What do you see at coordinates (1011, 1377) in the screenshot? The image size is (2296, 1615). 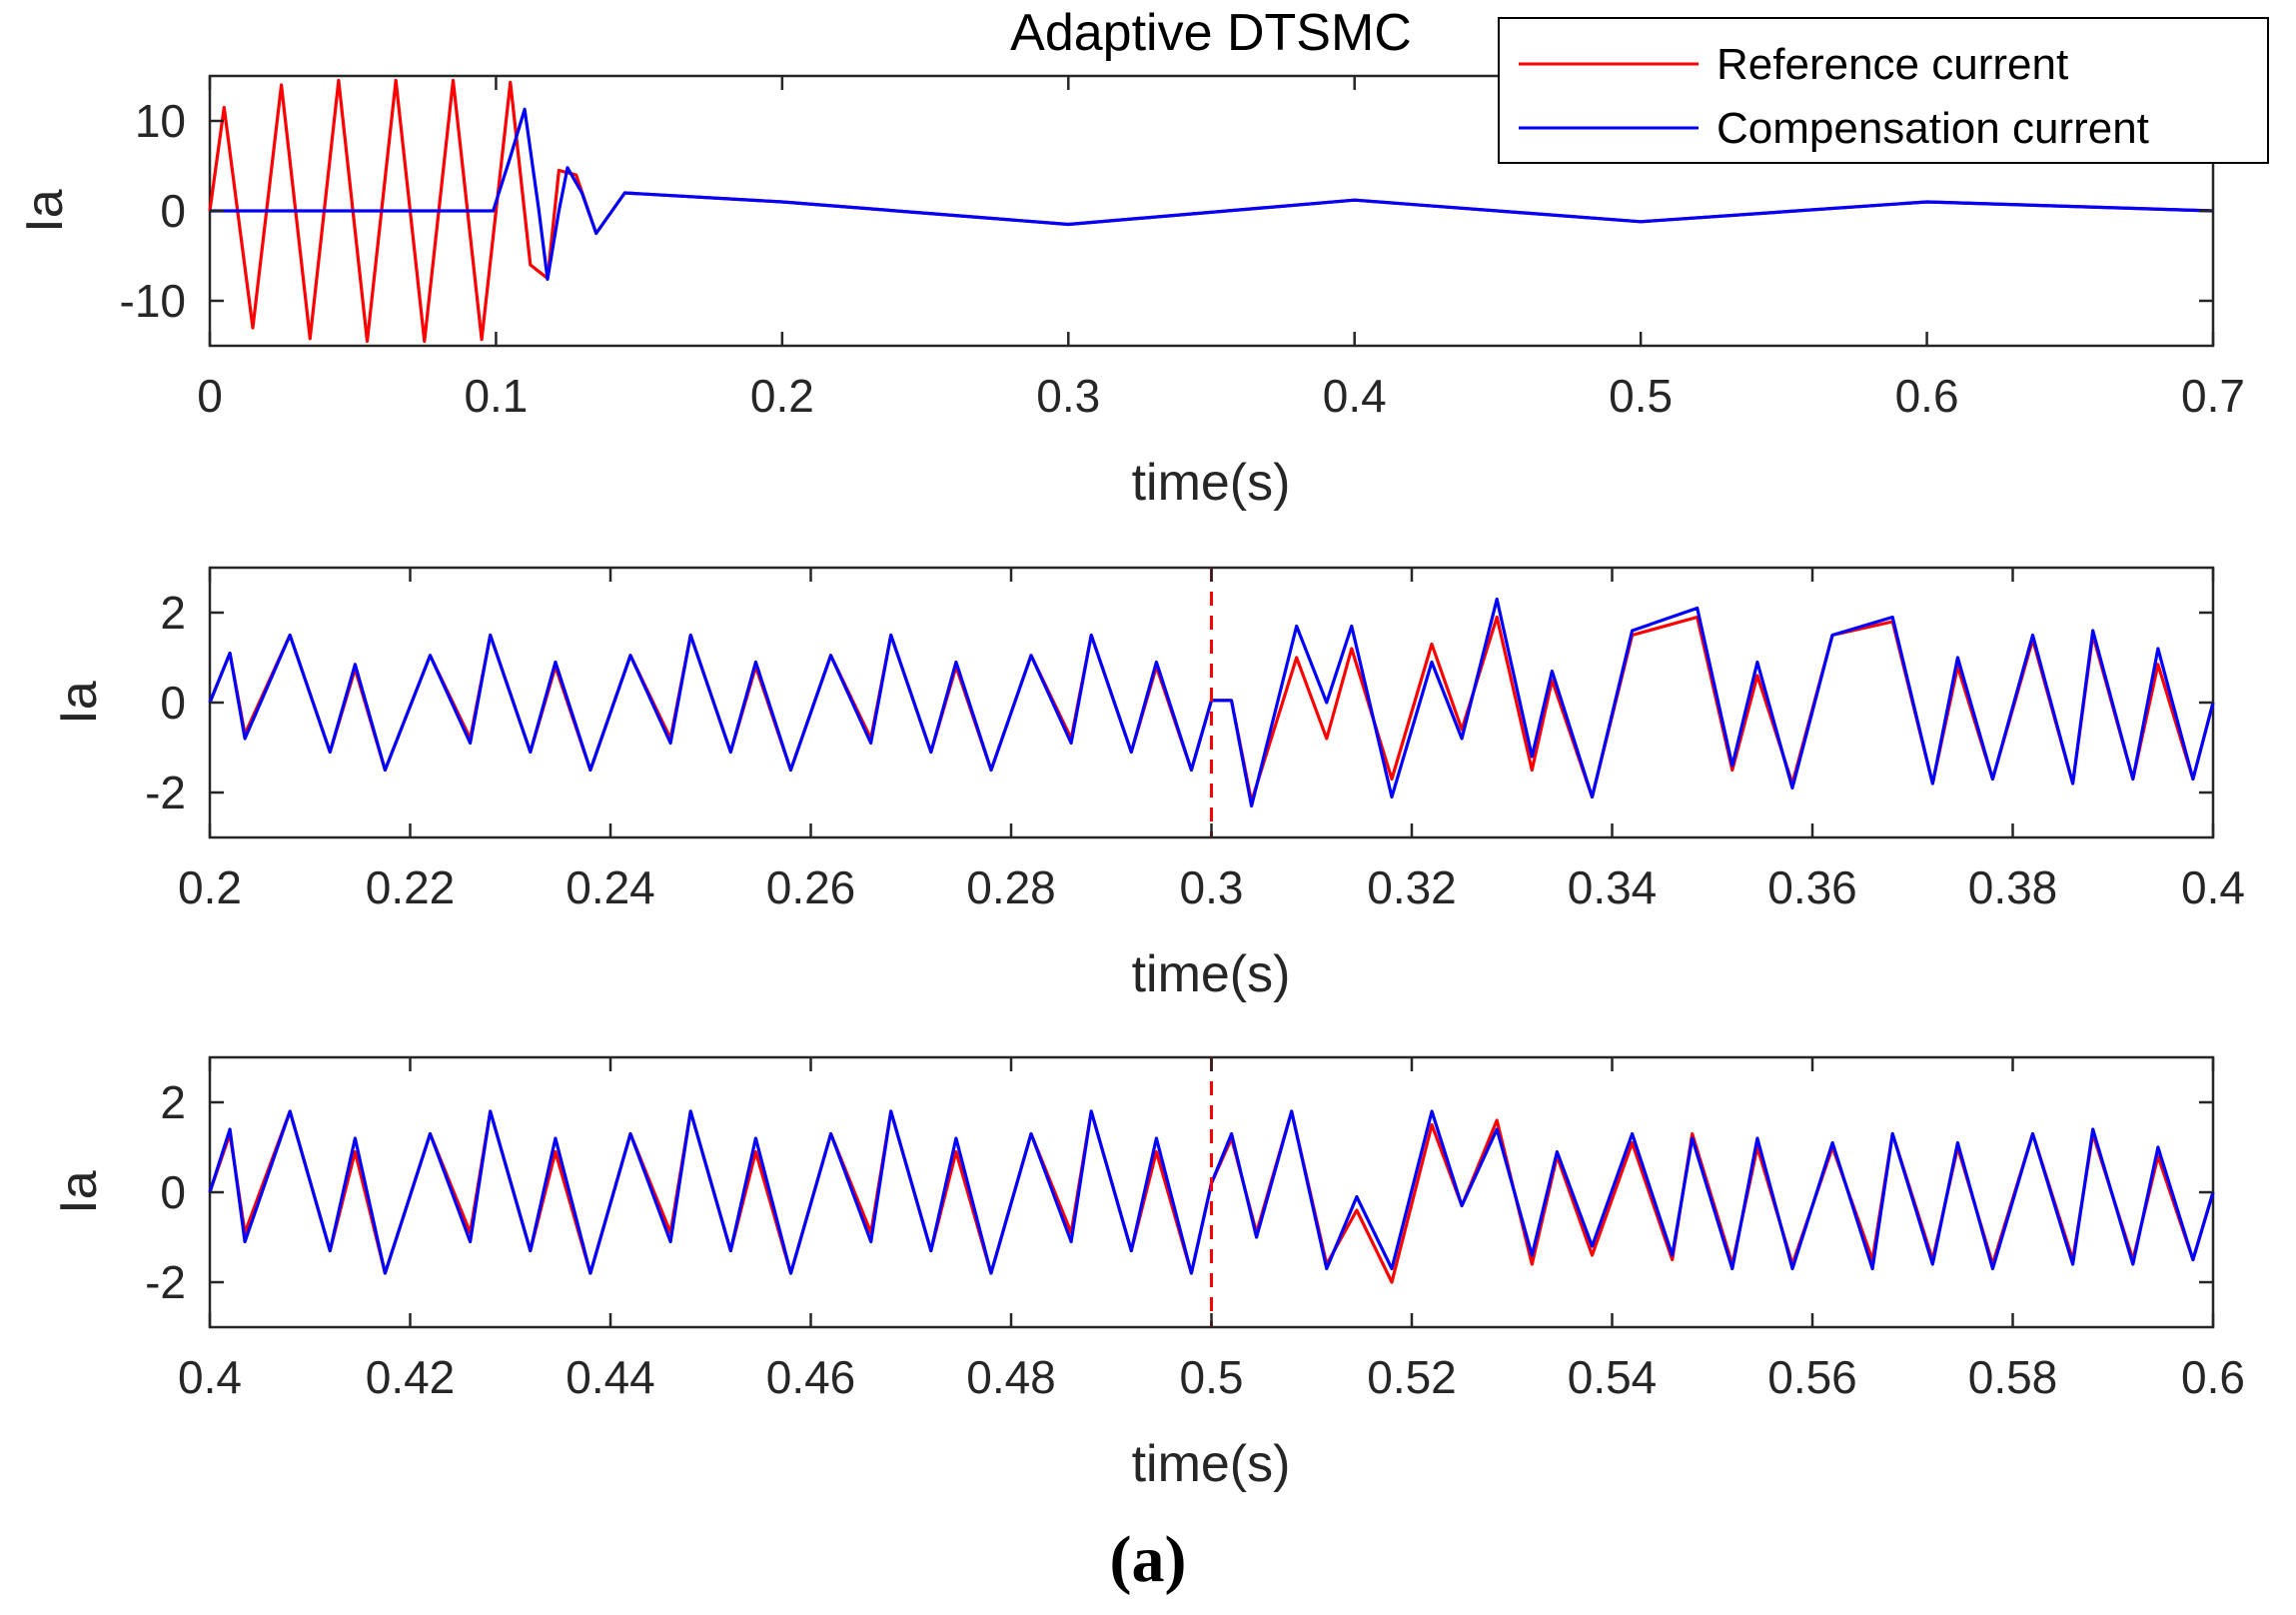 I see `x-tick-label: 0.48` at bounding box center [1011, 1377].